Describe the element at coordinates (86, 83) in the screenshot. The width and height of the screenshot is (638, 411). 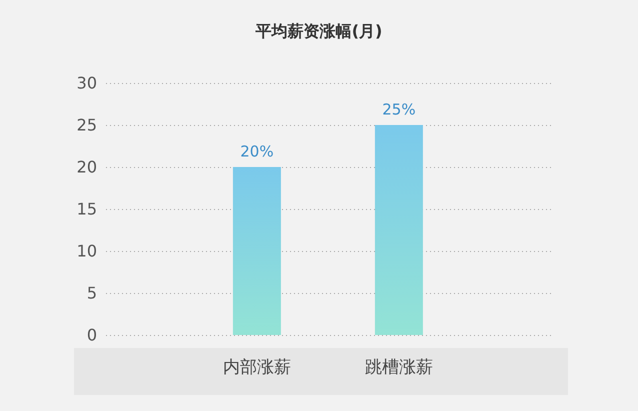
I see `y-tick-label: 30` at that location.